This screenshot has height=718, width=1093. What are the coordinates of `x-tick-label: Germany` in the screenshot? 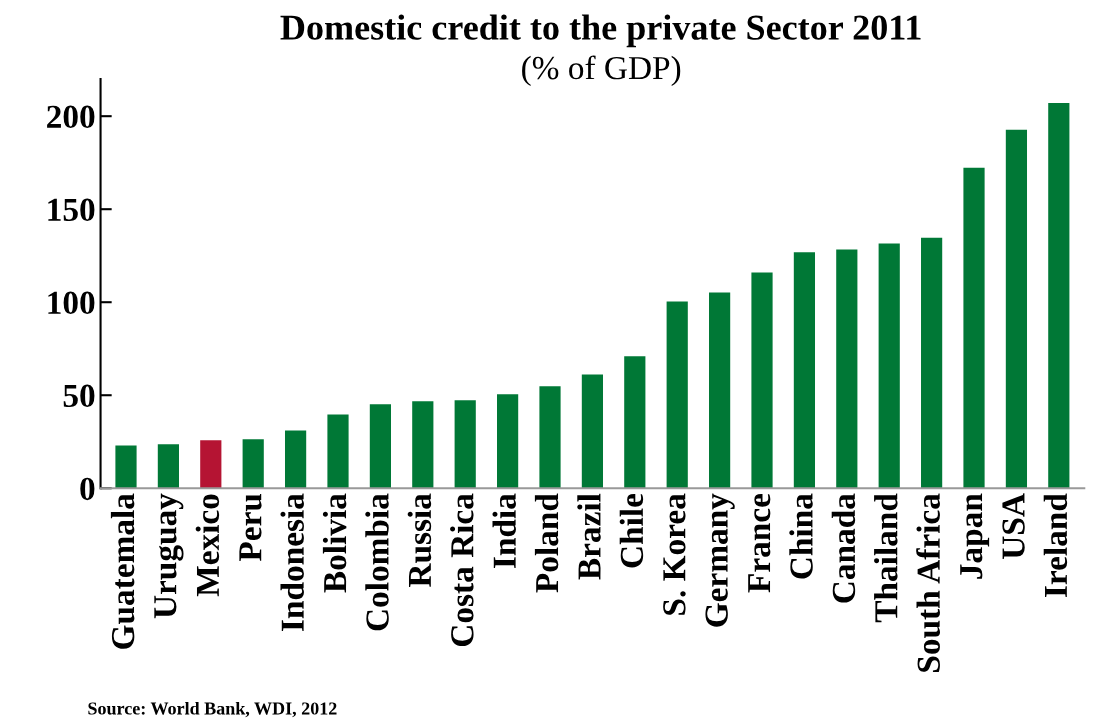 It's located at (720, 560).